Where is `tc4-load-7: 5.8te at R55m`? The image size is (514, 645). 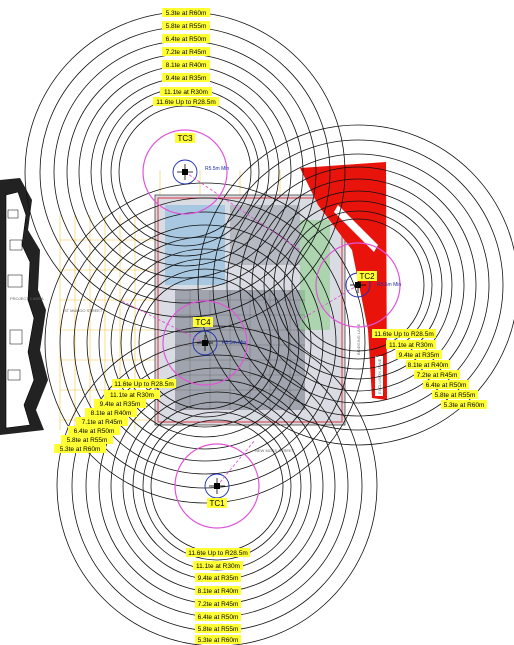 tc4-load-7: 5.8te at R55m is located at coordinates (87, 440).